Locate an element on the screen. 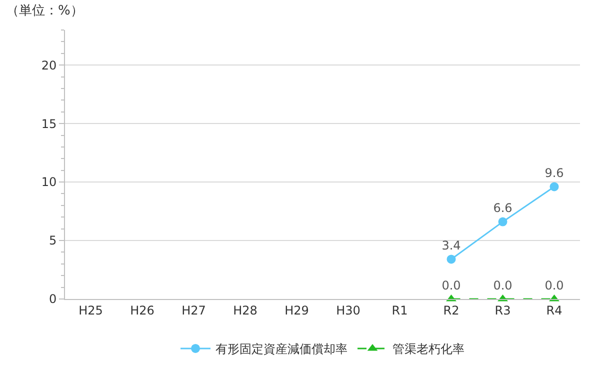 This screenshot has height=375, width=600. chart-title: （単位：%） is located at coordinates (45, 11).